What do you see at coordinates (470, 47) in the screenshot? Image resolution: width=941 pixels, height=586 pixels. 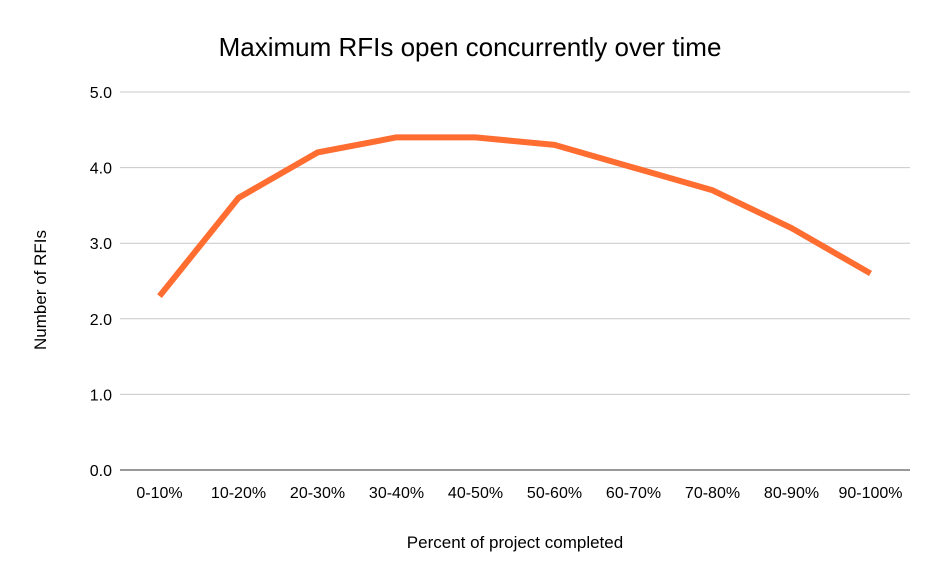 I see `chart-title: Maximum RFIs open concurrently over time` at bounding box center [470, 47].